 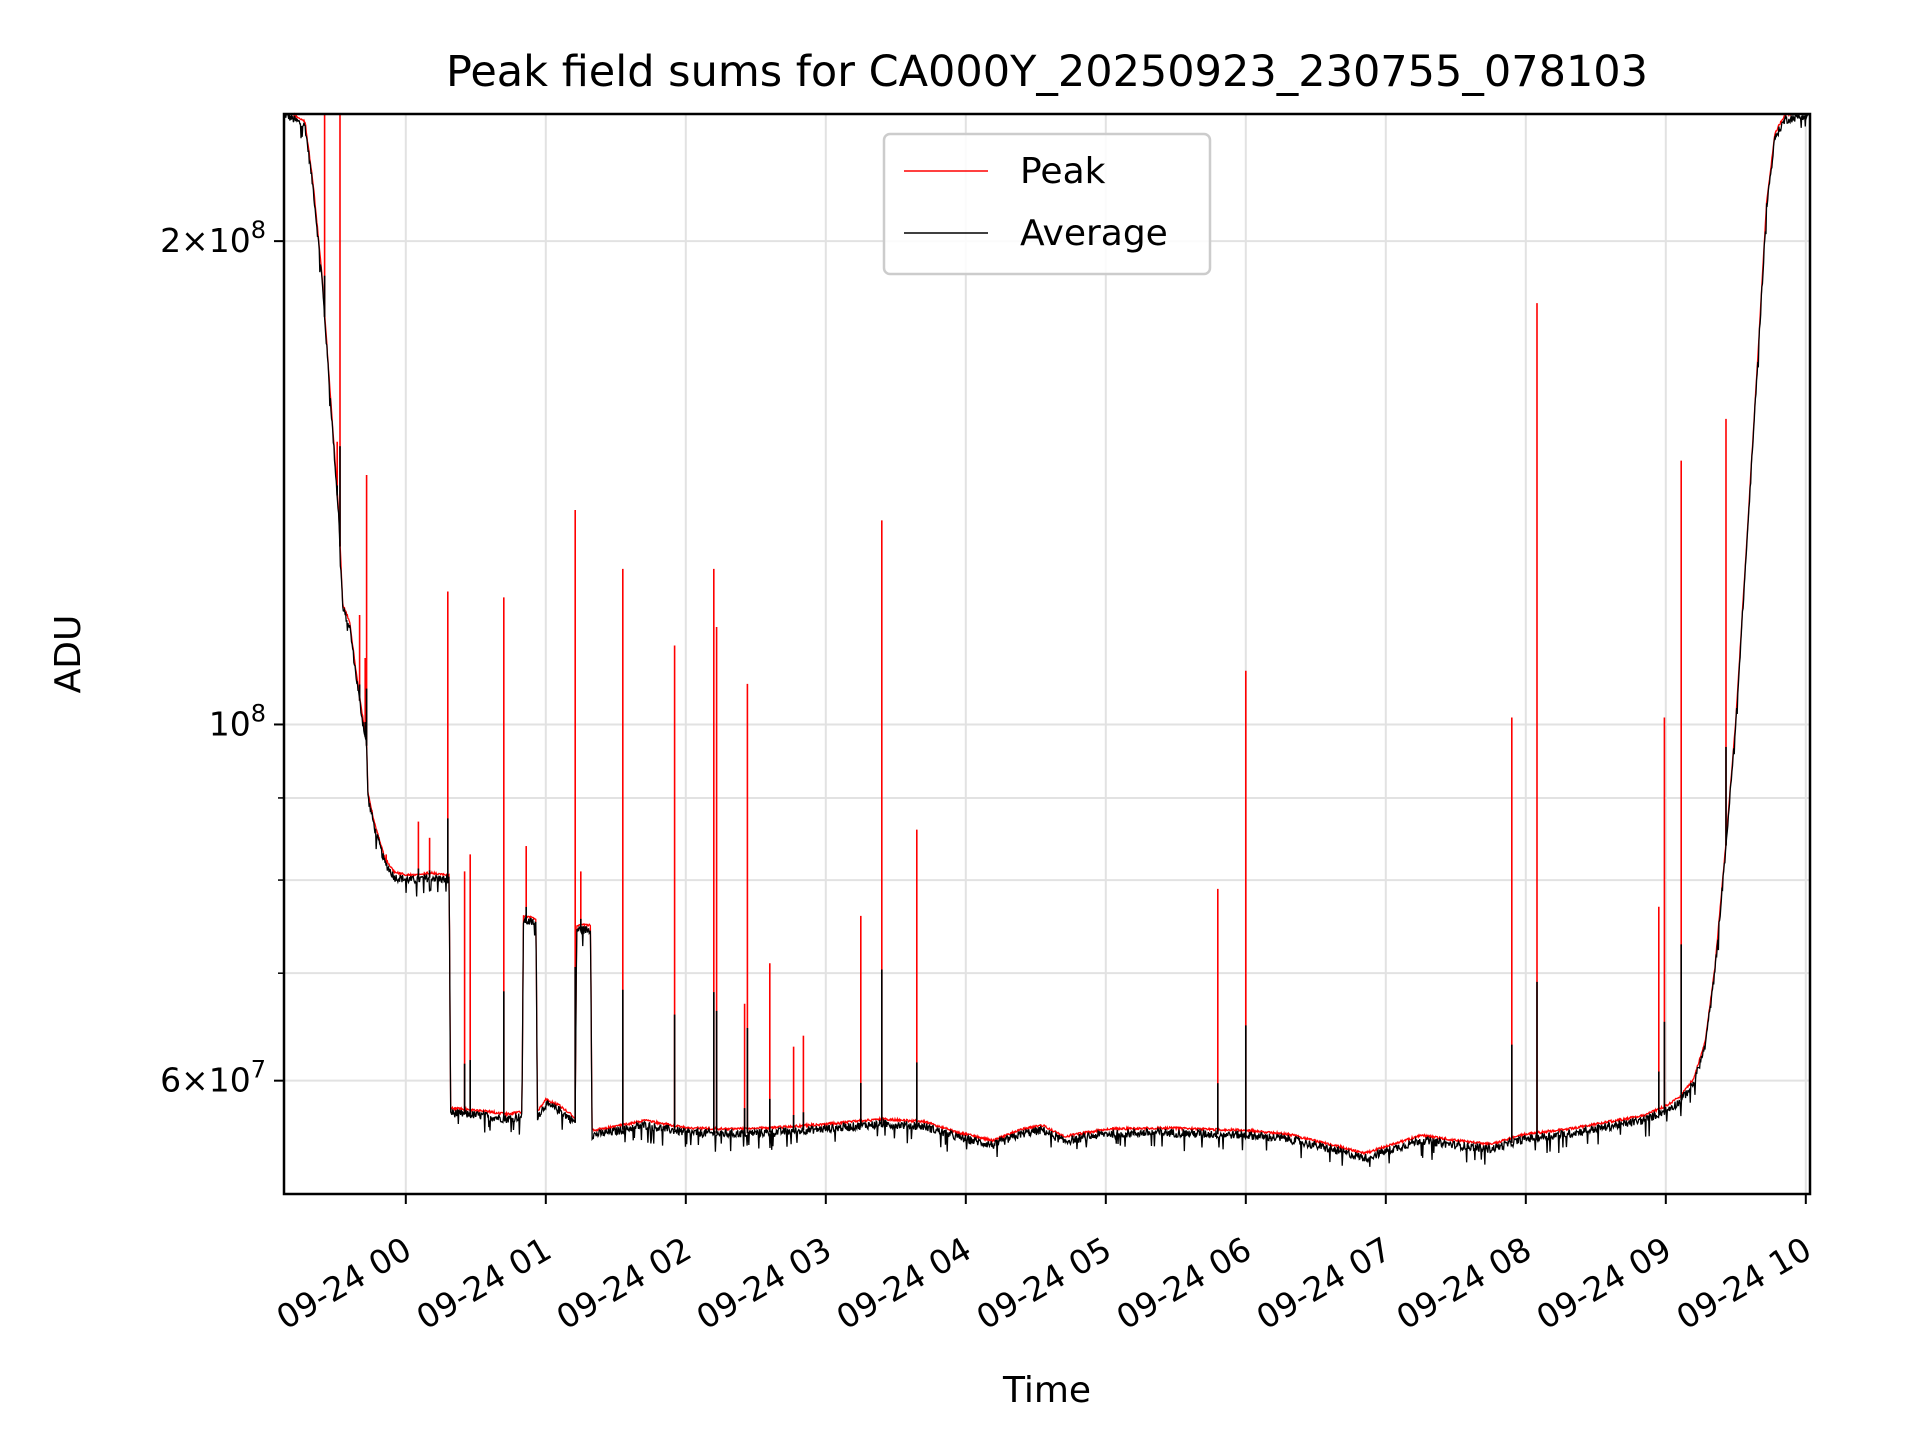 I want to click on legend-box, so click(x=1047, y=204).